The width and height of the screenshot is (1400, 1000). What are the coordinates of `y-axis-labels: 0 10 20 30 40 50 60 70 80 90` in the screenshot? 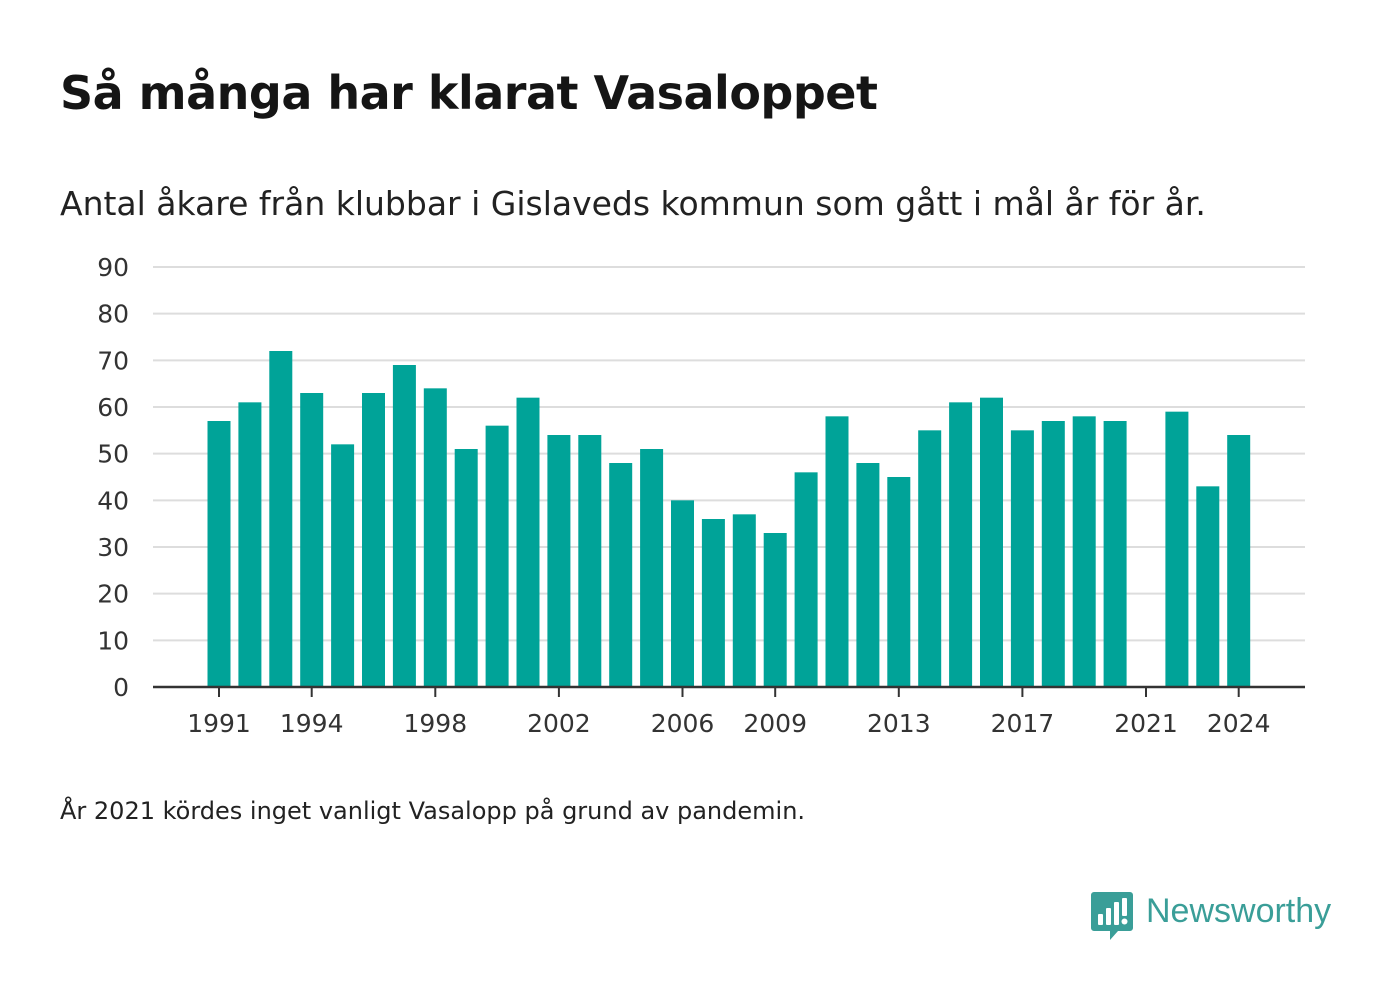 It's located at (113, 477).